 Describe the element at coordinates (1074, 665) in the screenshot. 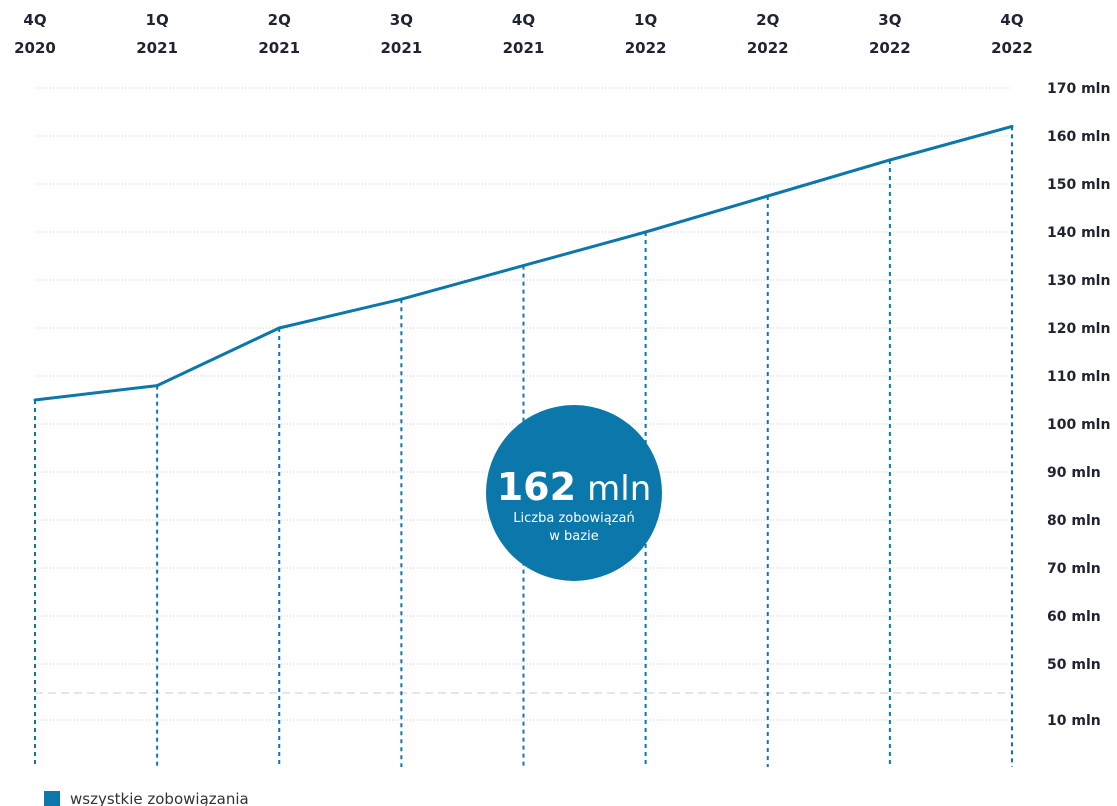

I see `y-tick-label: 50 mln` at that location.